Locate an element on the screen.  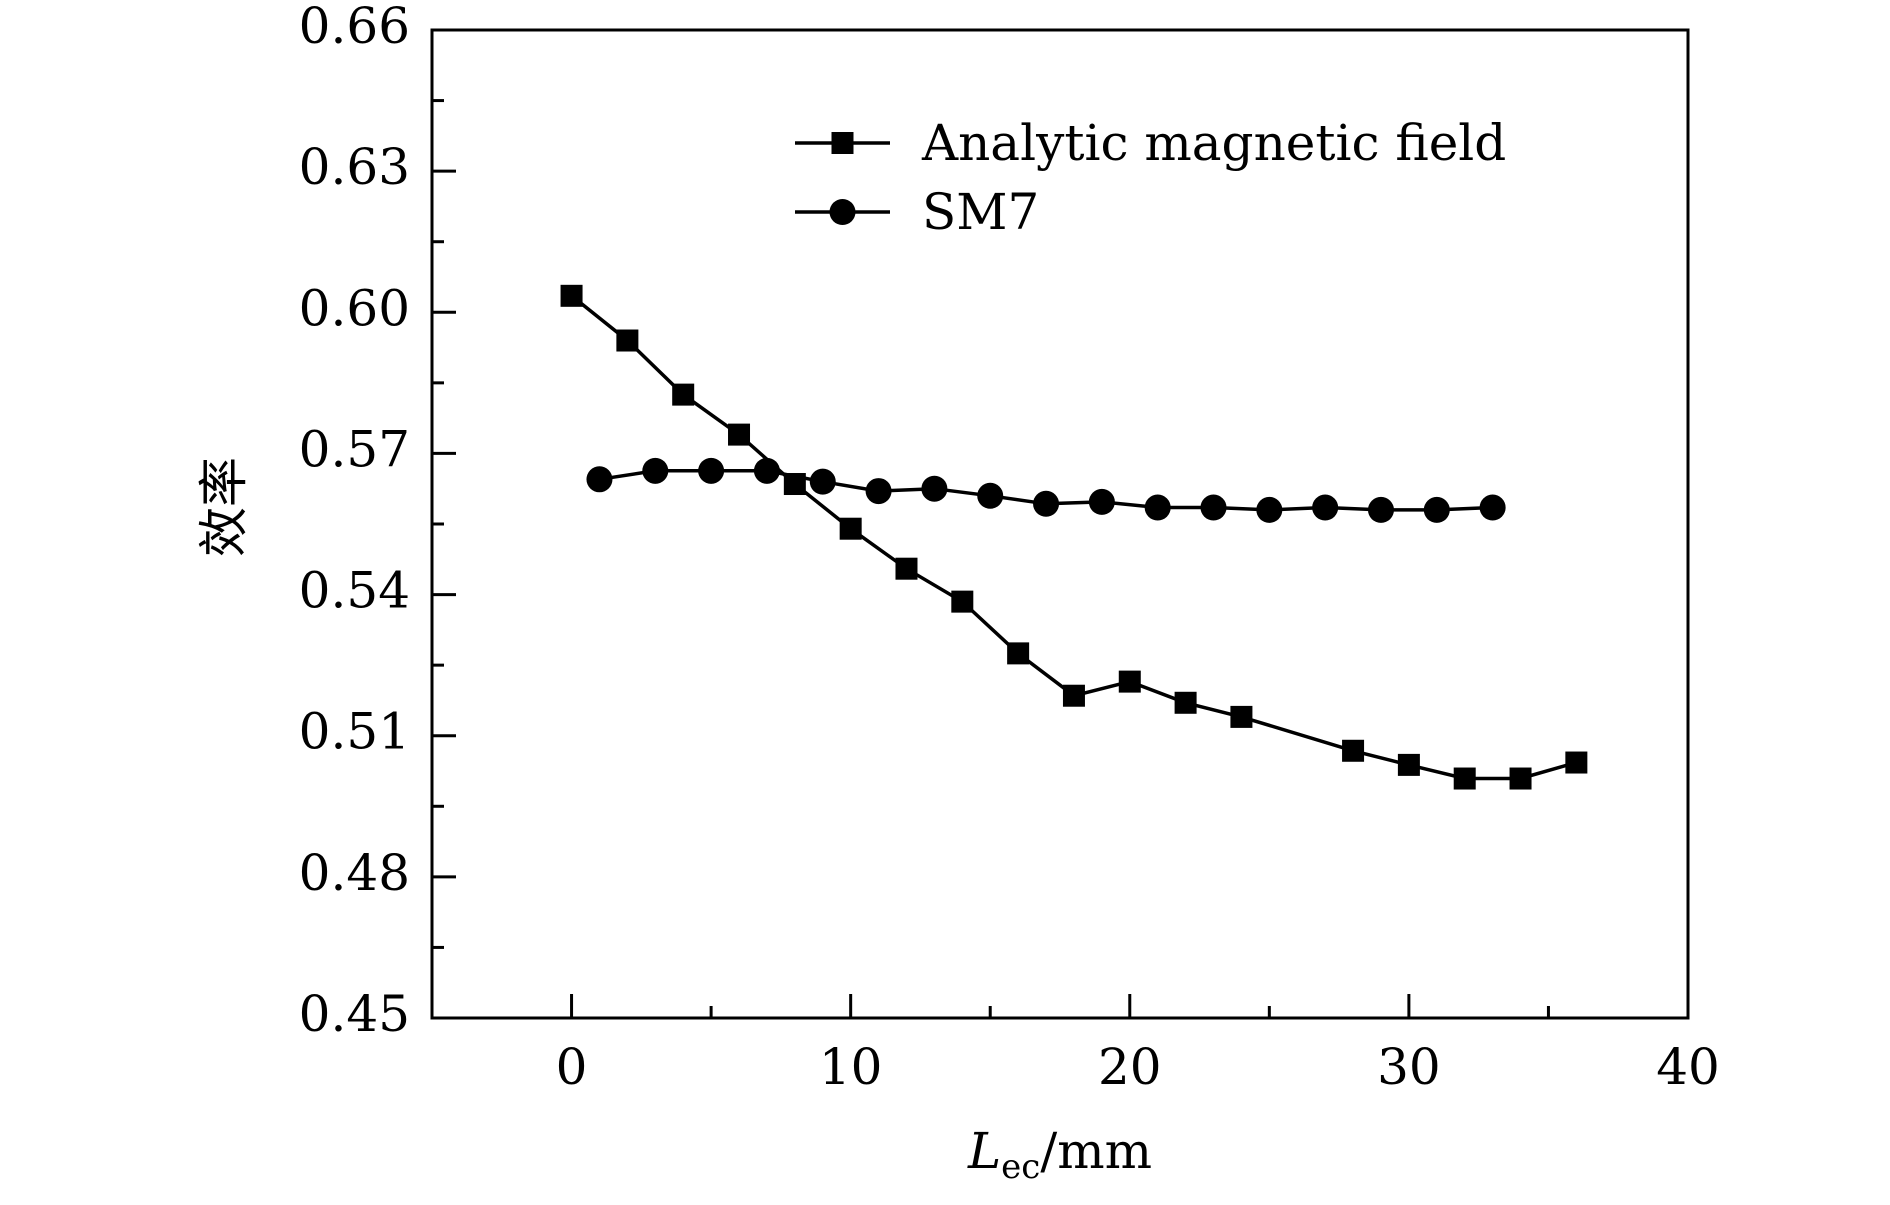
y-tick-label: 0.63 is located at coordinates (354, 167).